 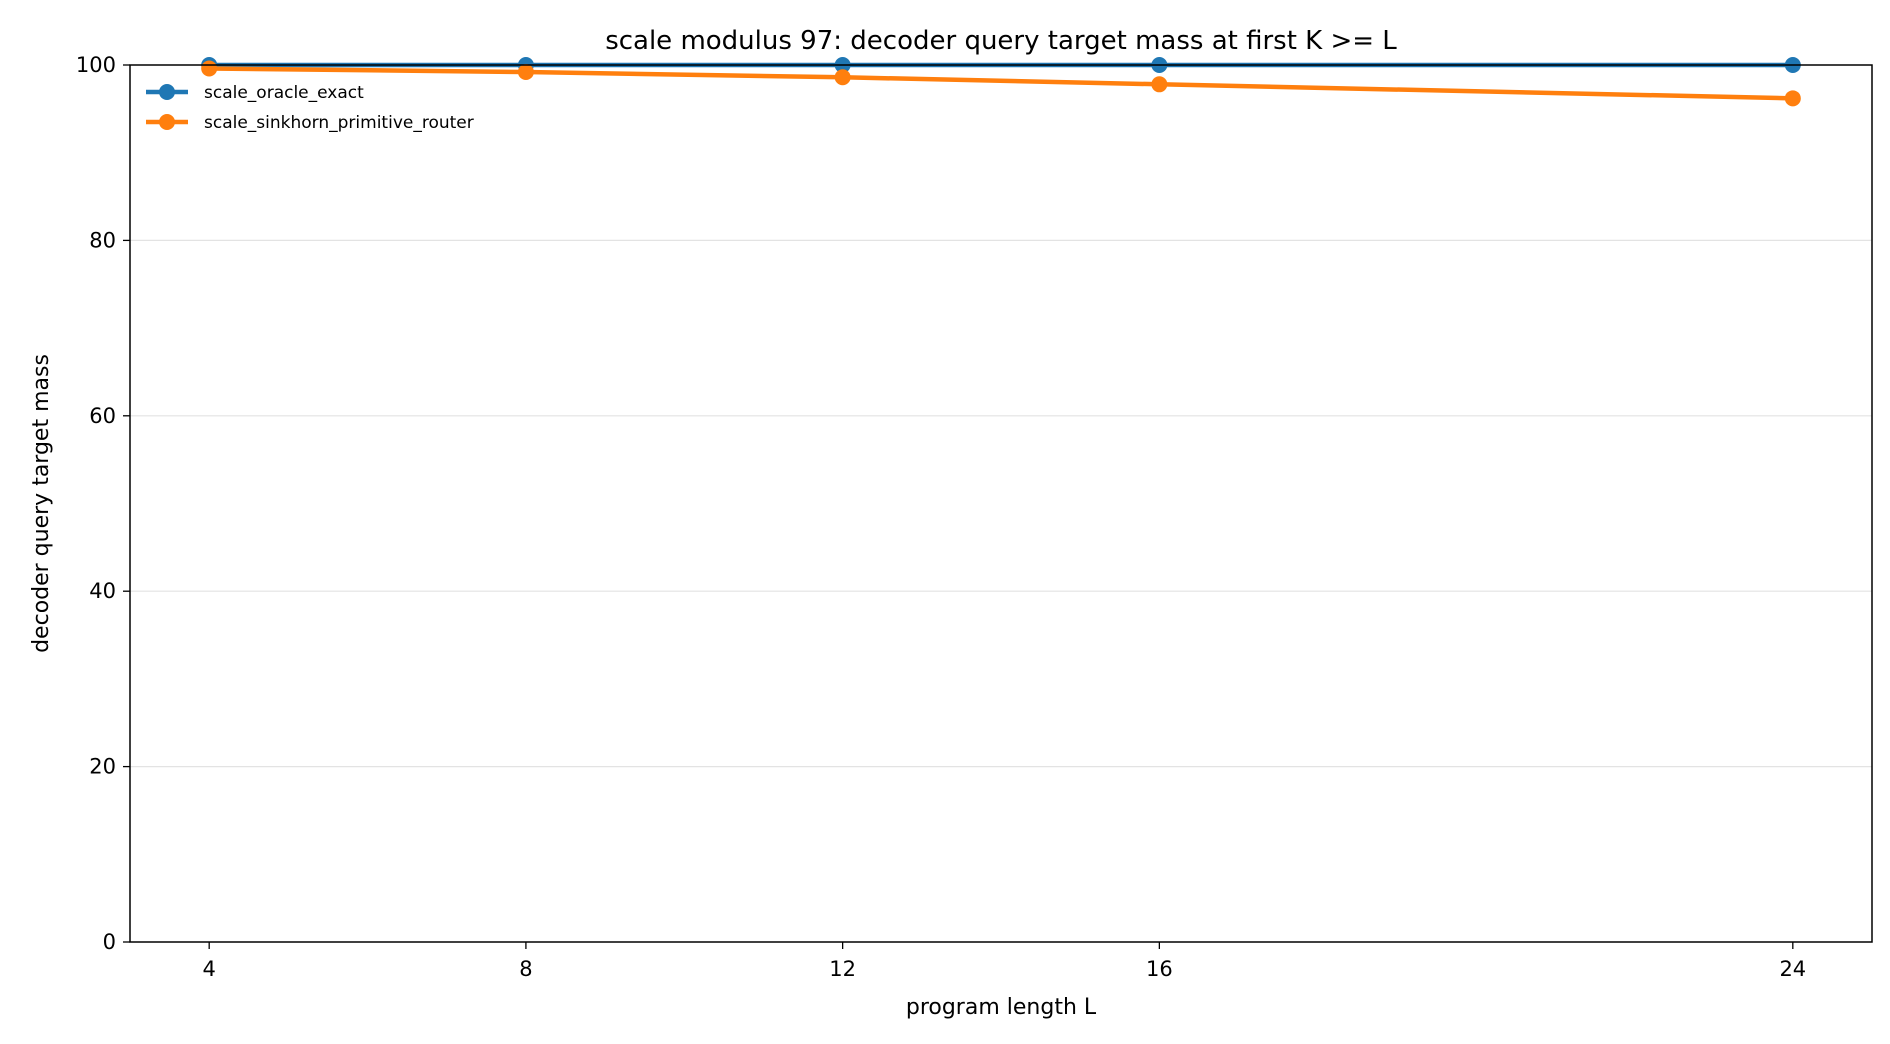 I want to click on y-tick-label: 40, so click(x=102, y=591).